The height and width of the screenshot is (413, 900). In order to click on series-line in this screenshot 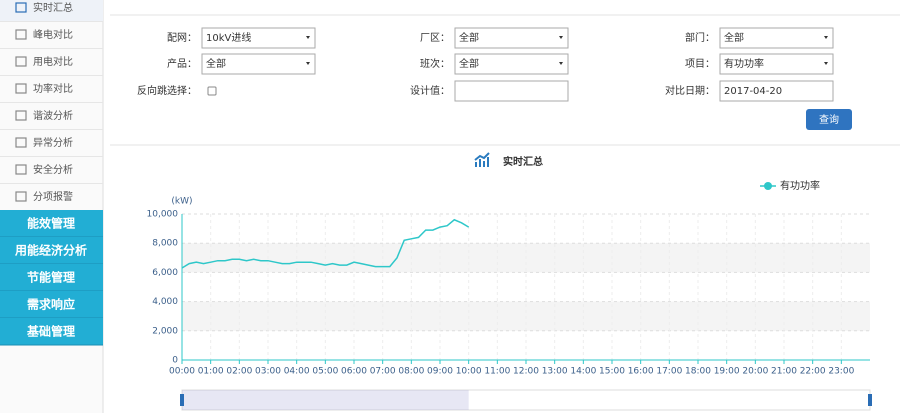, I will do `click(325, 243)`.